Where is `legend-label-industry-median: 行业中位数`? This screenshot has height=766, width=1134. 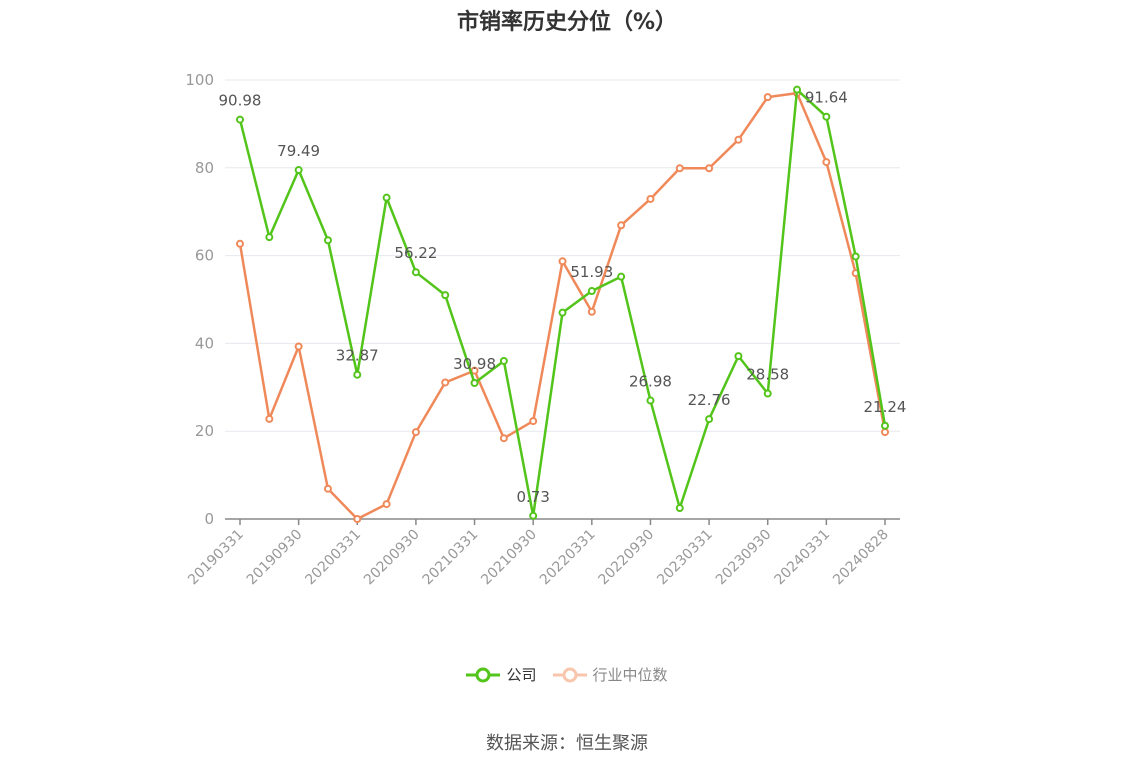 legend-label-industry-median: 行业中位数 is located at coordinates (630, 675).